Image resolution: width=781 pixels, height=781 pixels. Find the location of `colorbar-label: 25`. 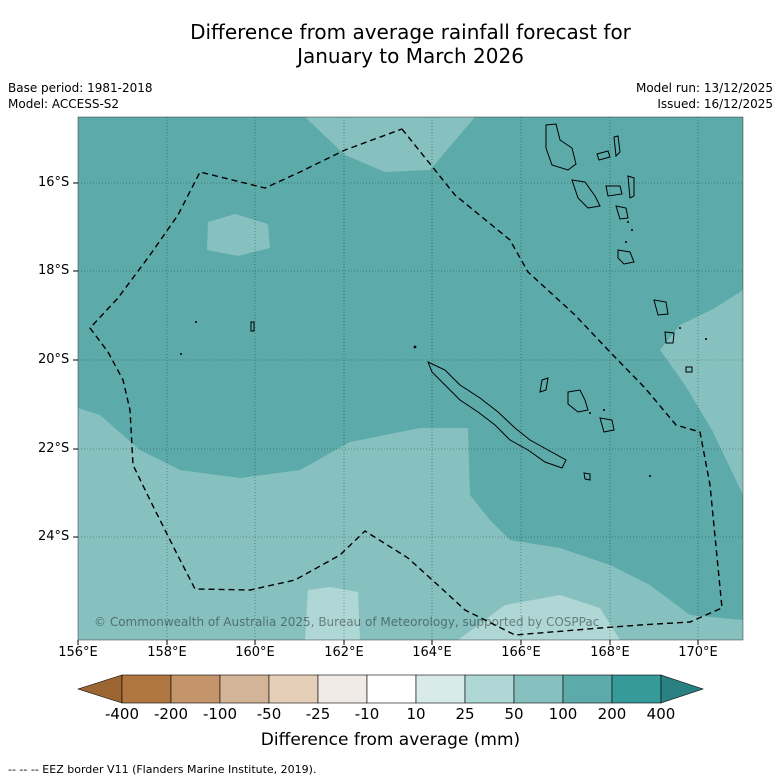

colorbar-label: 25 is located at coordinates (465, 714).